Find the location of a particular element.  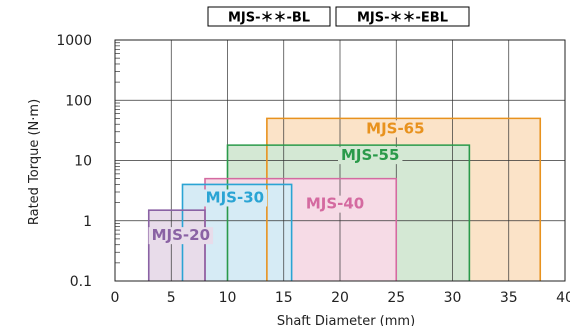

header-box-bl is located at coordinates (269, 16).